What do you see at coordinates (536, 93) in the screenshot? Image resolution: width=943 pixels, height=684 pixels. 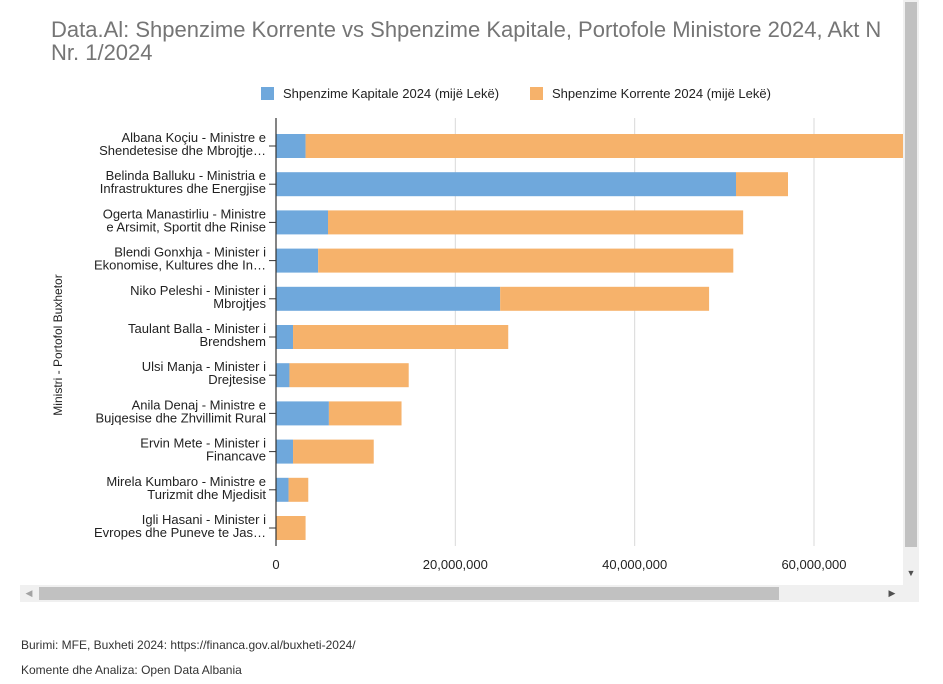 I see `legend-swatch-korrente` at bounding box center [536, 93].